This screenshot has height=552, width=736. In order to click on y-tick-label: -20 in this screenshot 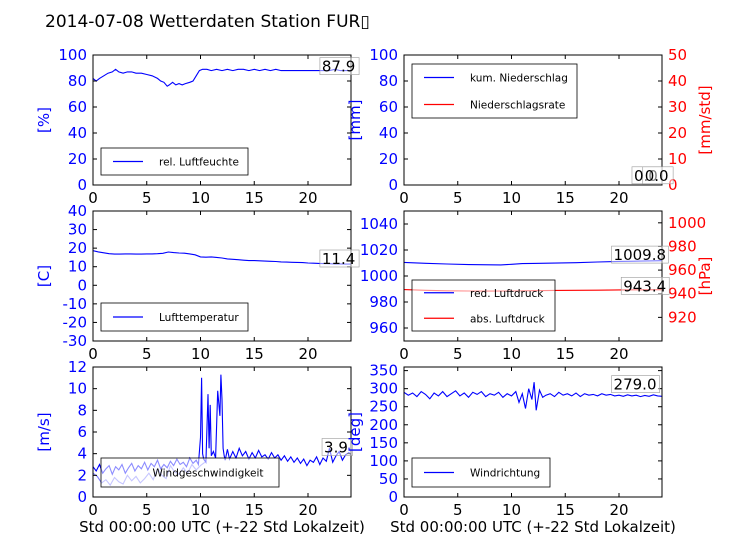, I will do `click(75, 322)`.